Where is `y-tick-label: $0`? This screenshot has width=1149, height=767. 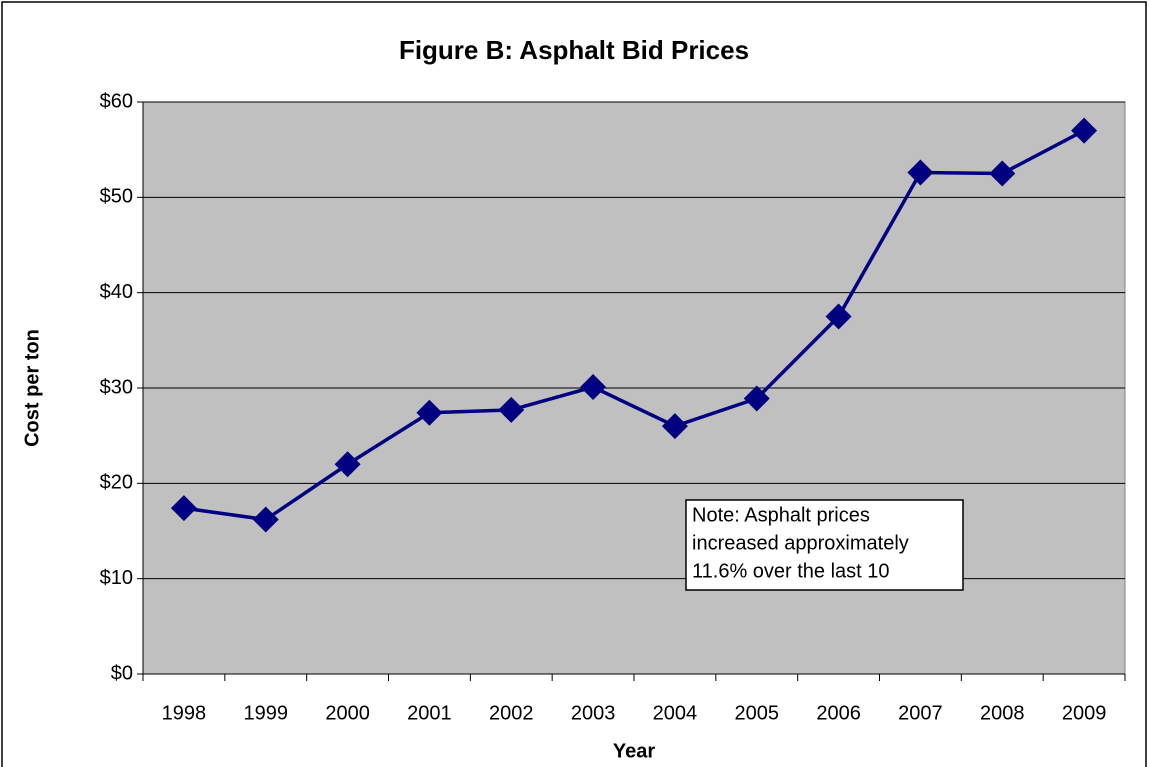 y-tick-label: $0 is located at coordinates (122, 673).